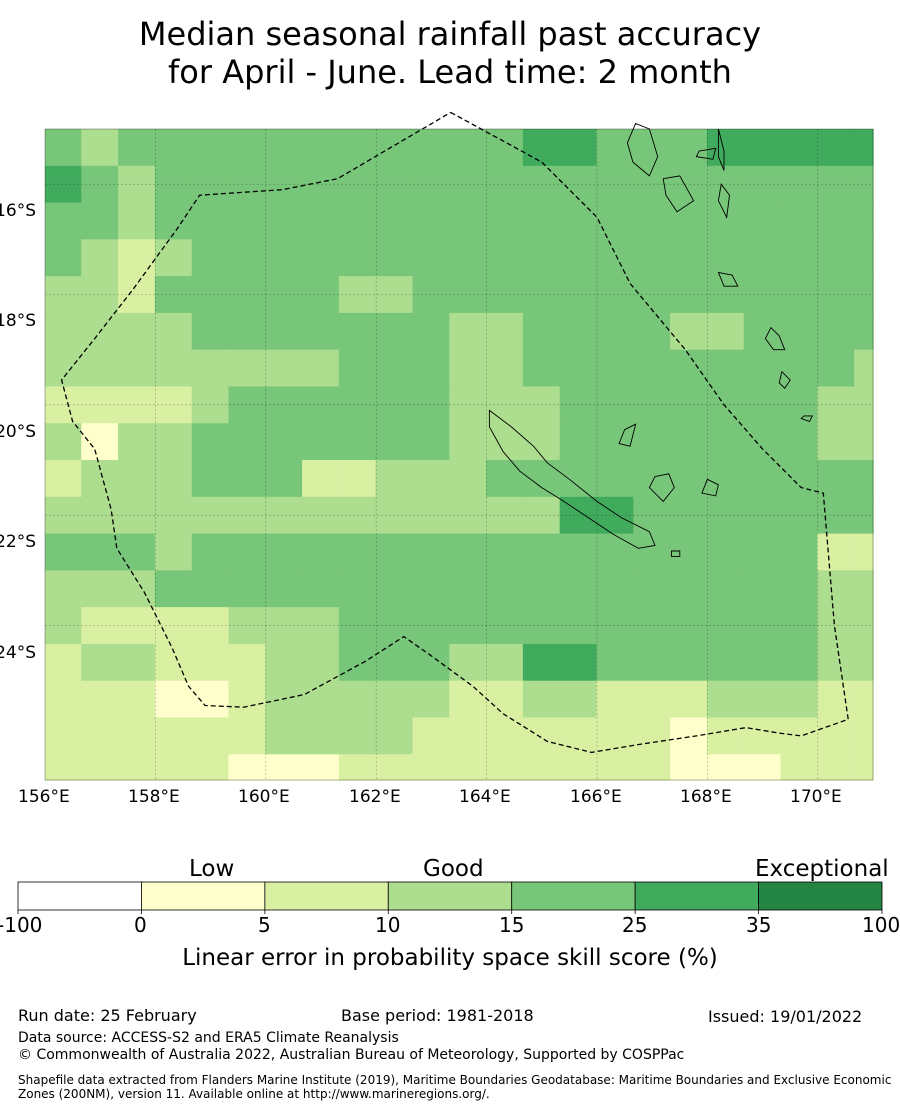  I want to click on x-tick-label: 156°E, so click(44, 797).